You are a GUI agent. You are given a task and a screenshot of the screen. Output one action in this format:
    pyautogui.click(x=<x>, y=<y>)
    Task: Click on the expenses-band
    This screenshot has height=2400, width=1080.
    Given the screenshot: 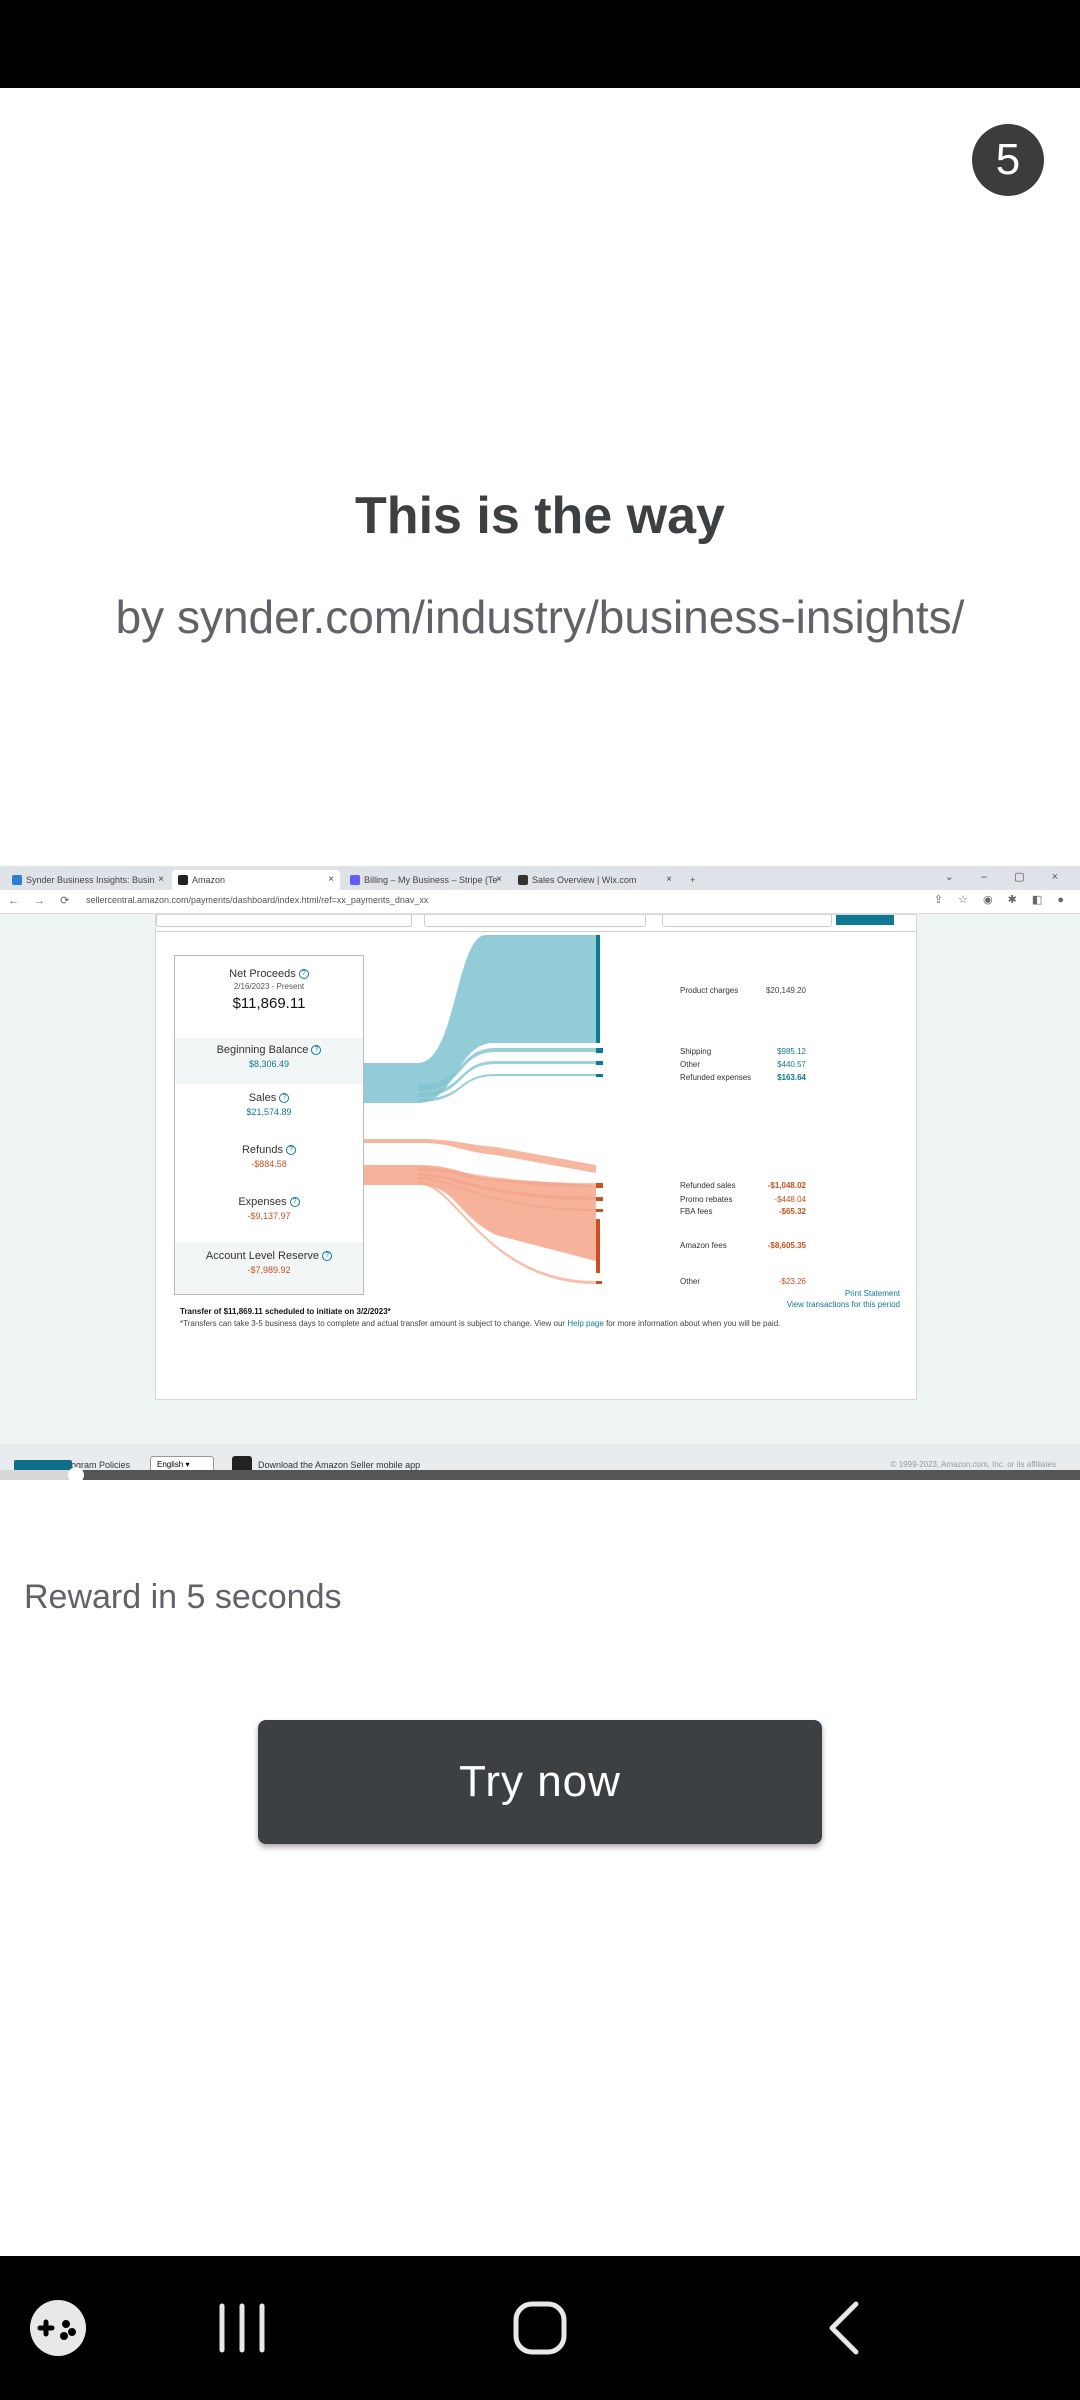 What is the action you would take?
    pyautogui.click(x=480, y=1213)
    